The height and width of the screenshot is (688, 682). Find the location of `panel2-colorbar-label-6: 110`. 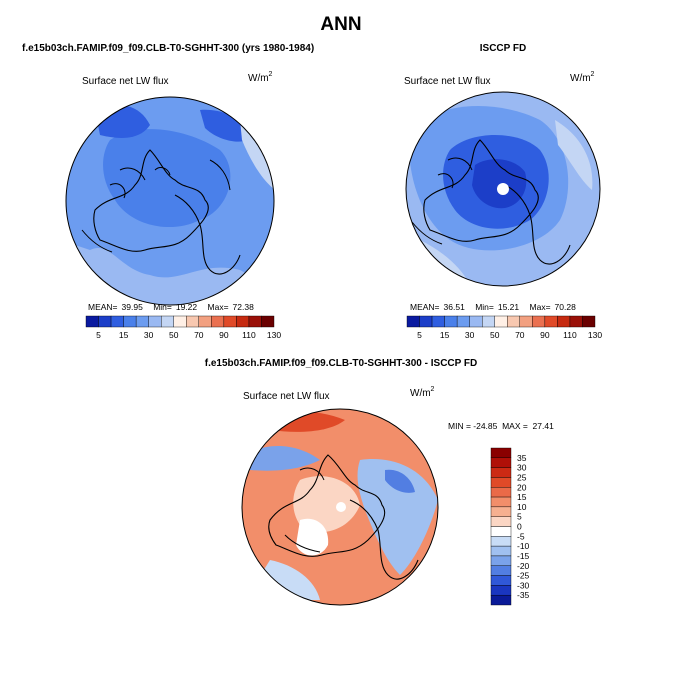

panel2-colorbar-label-6: 110 is located at coordinates (570, 335).